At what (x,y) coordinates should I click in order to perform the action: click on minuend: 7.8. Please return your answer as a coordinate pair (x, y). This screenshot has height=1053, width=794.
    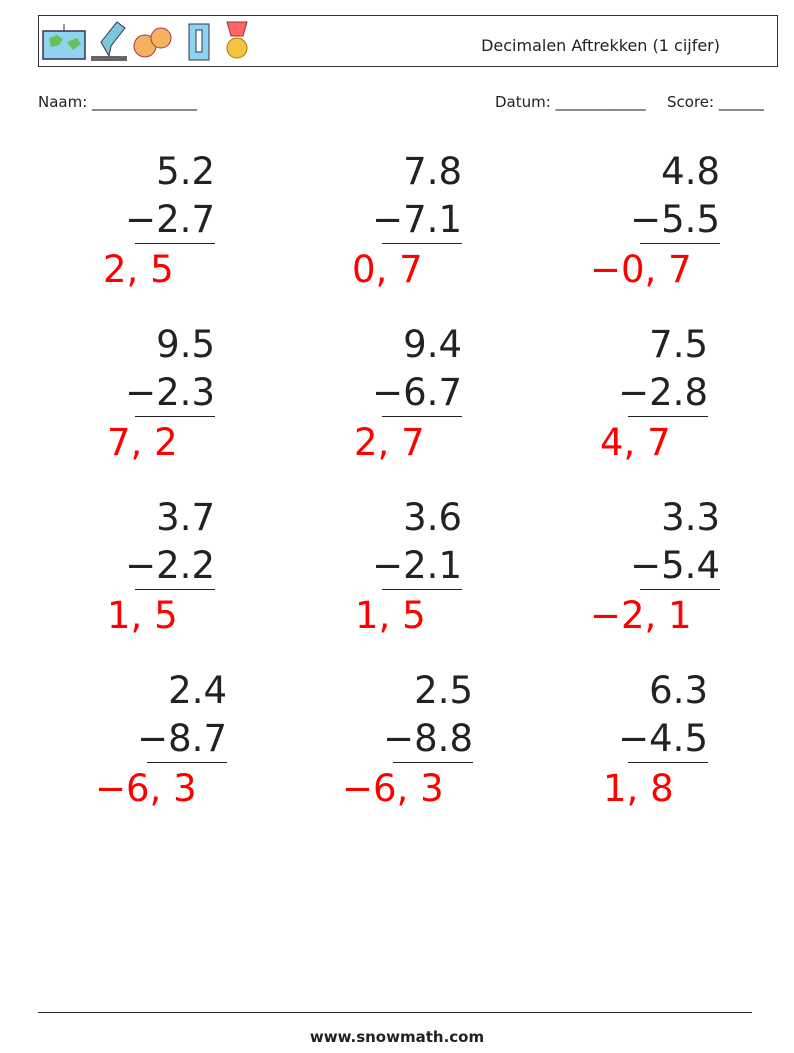
    Looking at the image, I should click on (432, 171).